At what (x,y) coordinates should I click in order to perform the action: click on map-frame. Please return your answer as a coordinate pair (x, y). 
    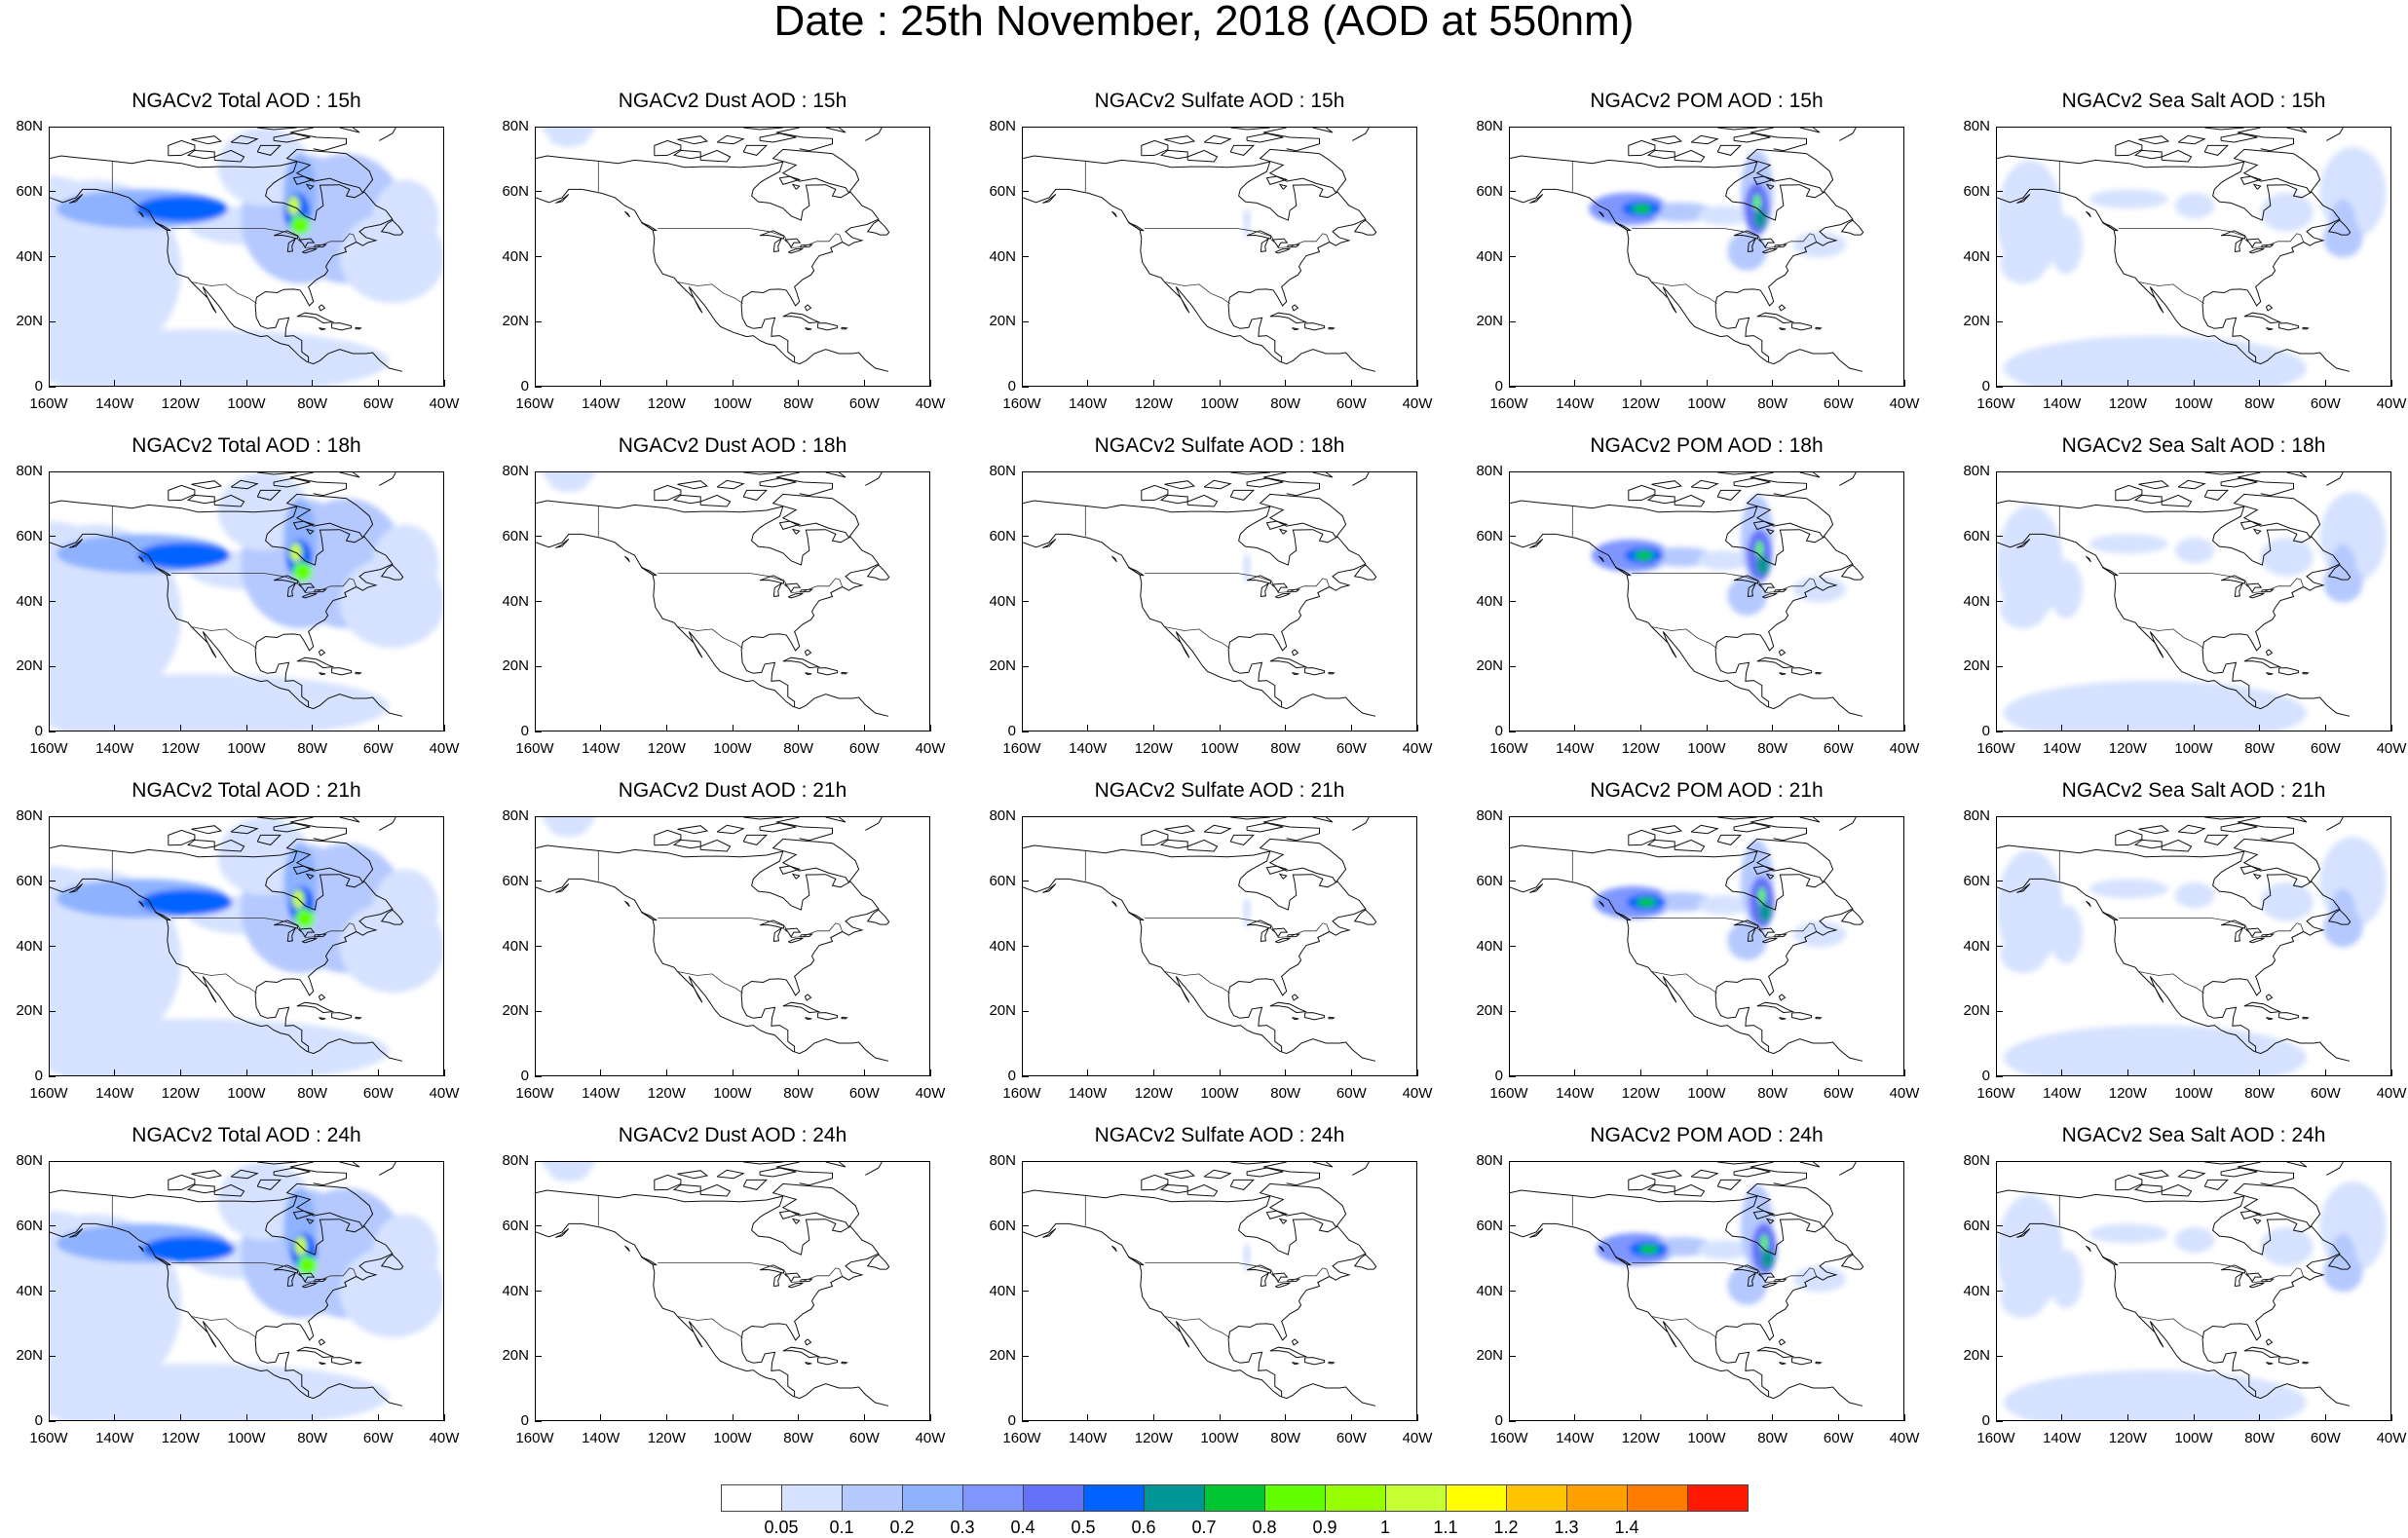
    Looking at the image, I should click on (1219, 1291).